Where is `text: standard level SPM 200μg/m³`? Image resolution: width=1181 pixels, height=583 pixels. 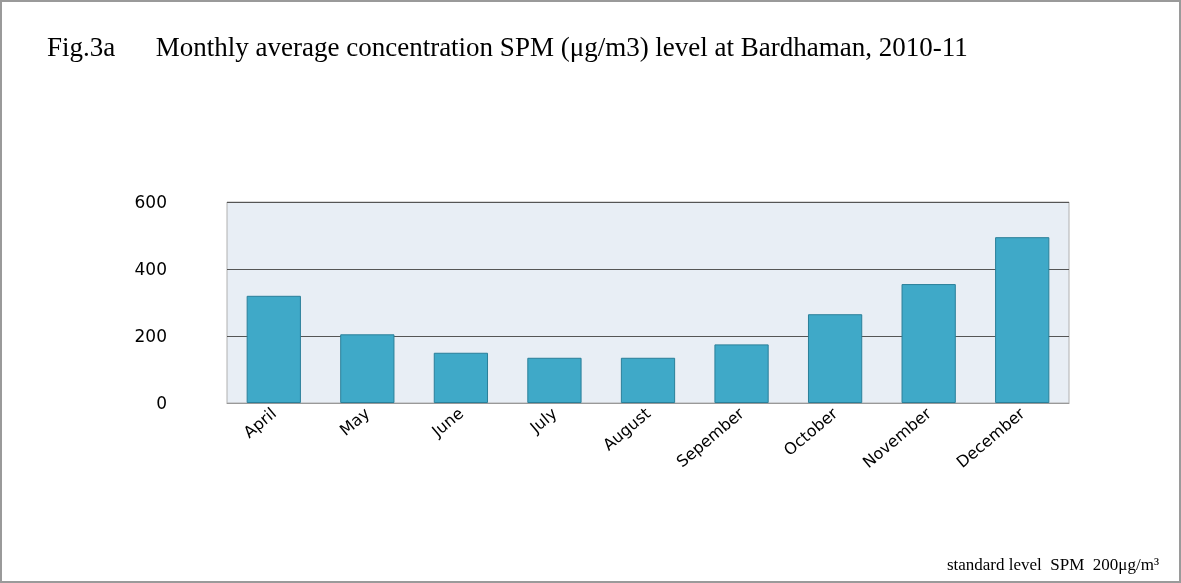
text: standard level SPM 200μg/m³ is located at coordinates (1052, 564).